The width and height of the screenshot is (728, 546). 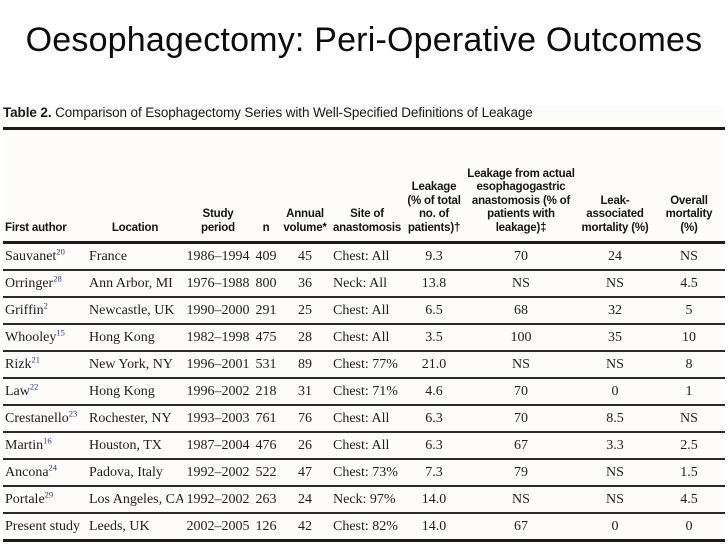 I want to click on column-header-study-period: Study period, so click(x=218, y=185).